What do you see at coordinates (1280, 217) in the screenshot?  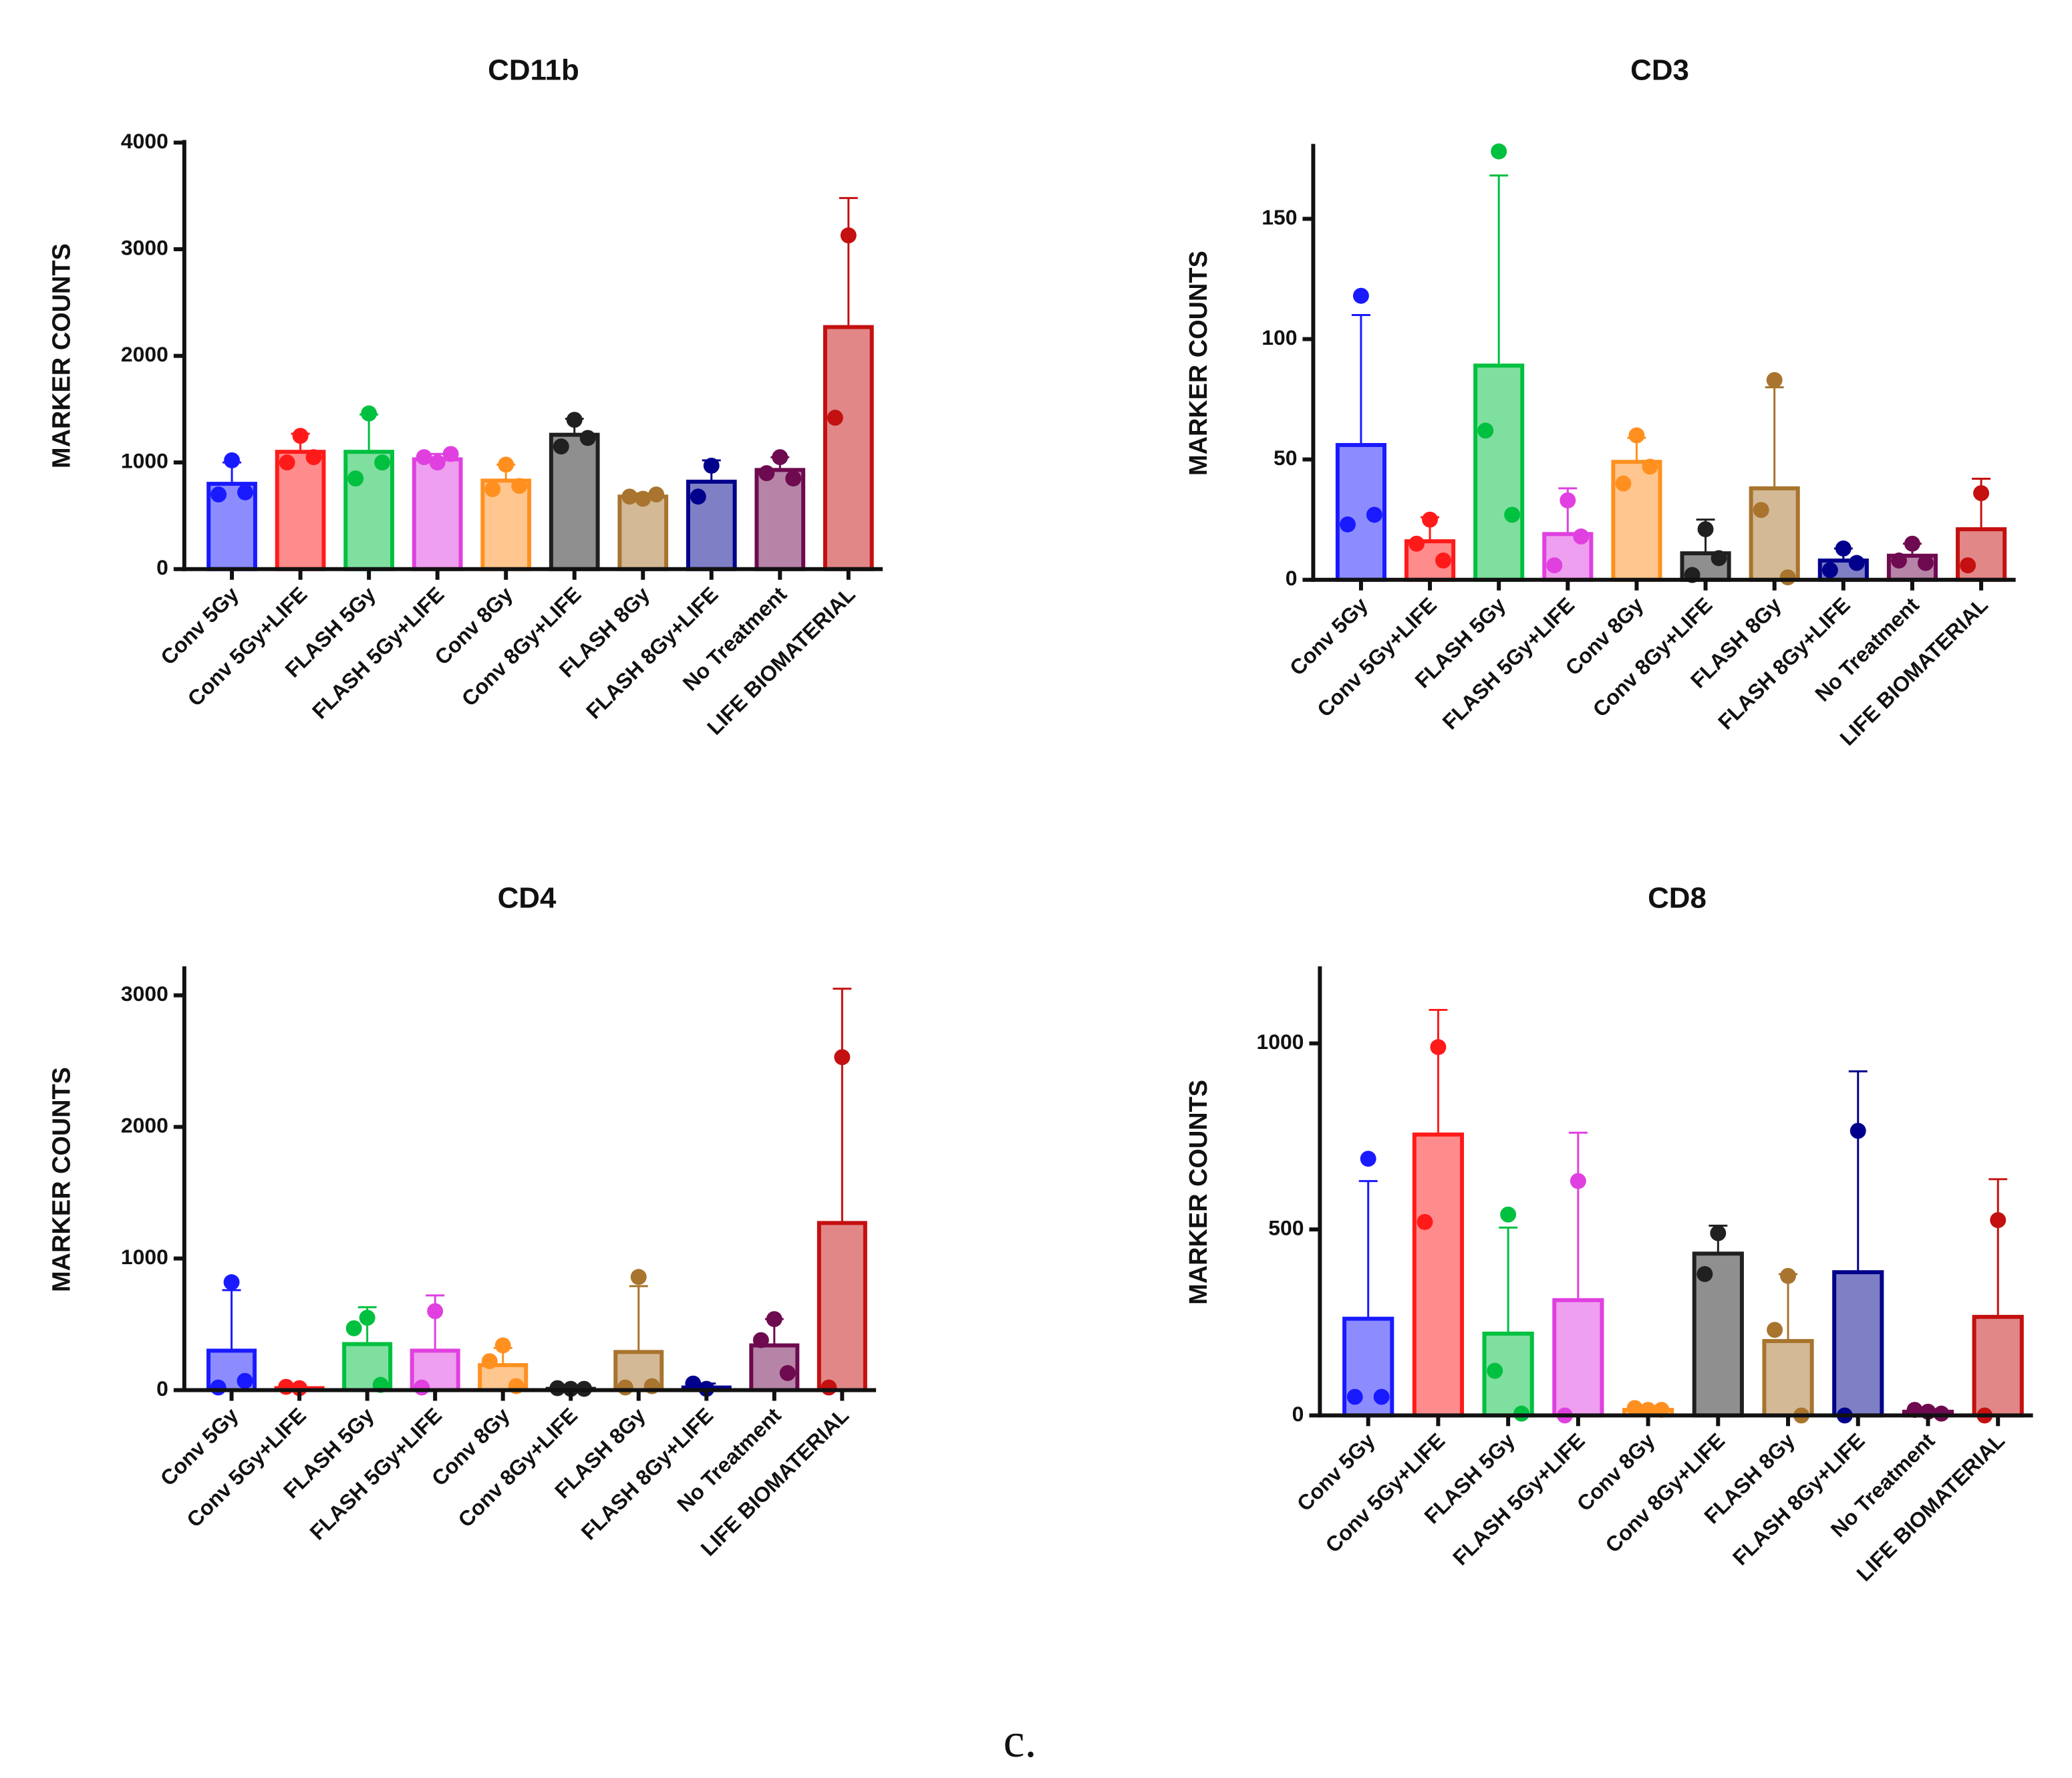 I see `y-tick-label: 150` at bounding box center [1280, 217].